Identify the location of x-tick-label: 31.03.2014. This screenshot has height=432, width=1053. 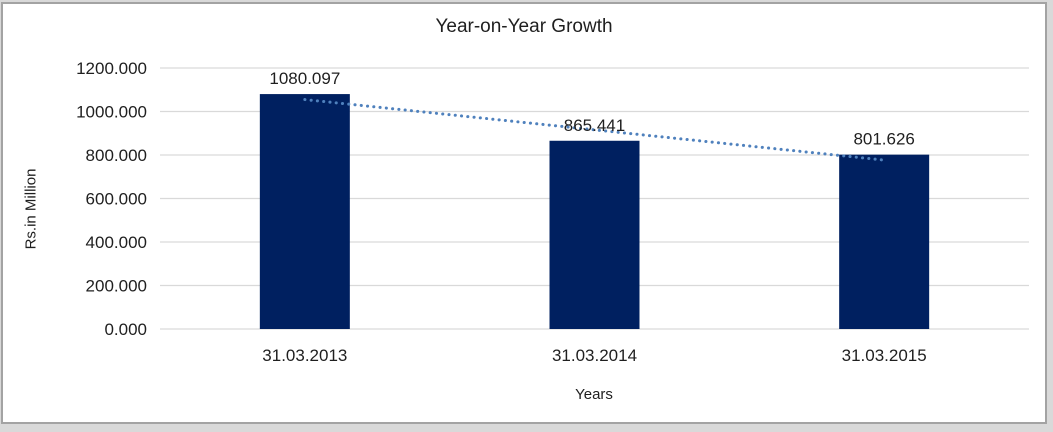
(594, 355).